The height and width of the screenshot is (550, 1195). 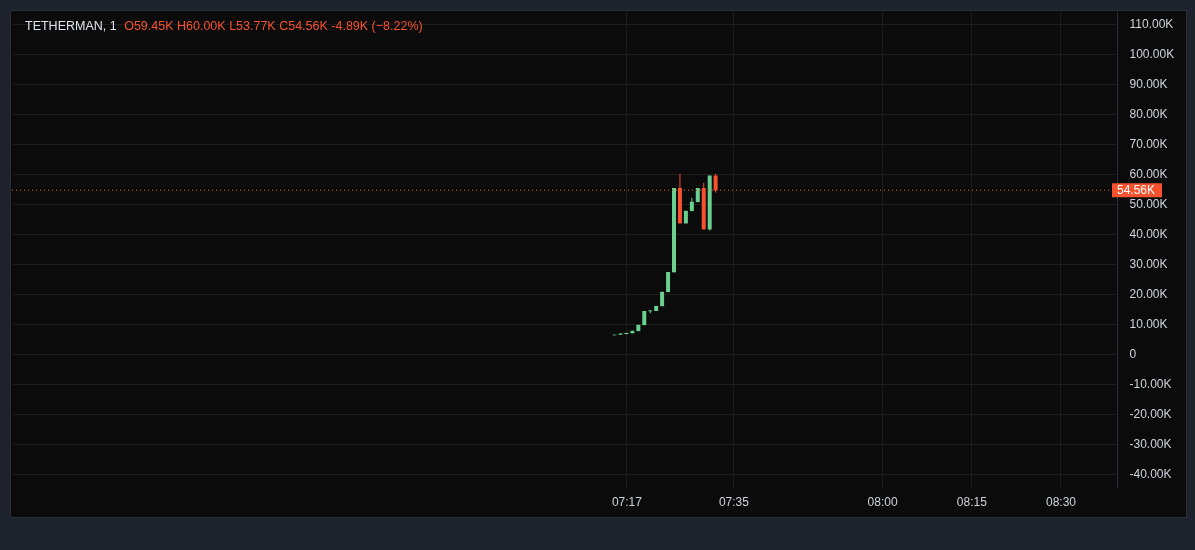 What do you see at coordinates (1150, 474) in the screenshot?
I see `y-tick-label: -40.00K` at bounding box center [1150, 474].